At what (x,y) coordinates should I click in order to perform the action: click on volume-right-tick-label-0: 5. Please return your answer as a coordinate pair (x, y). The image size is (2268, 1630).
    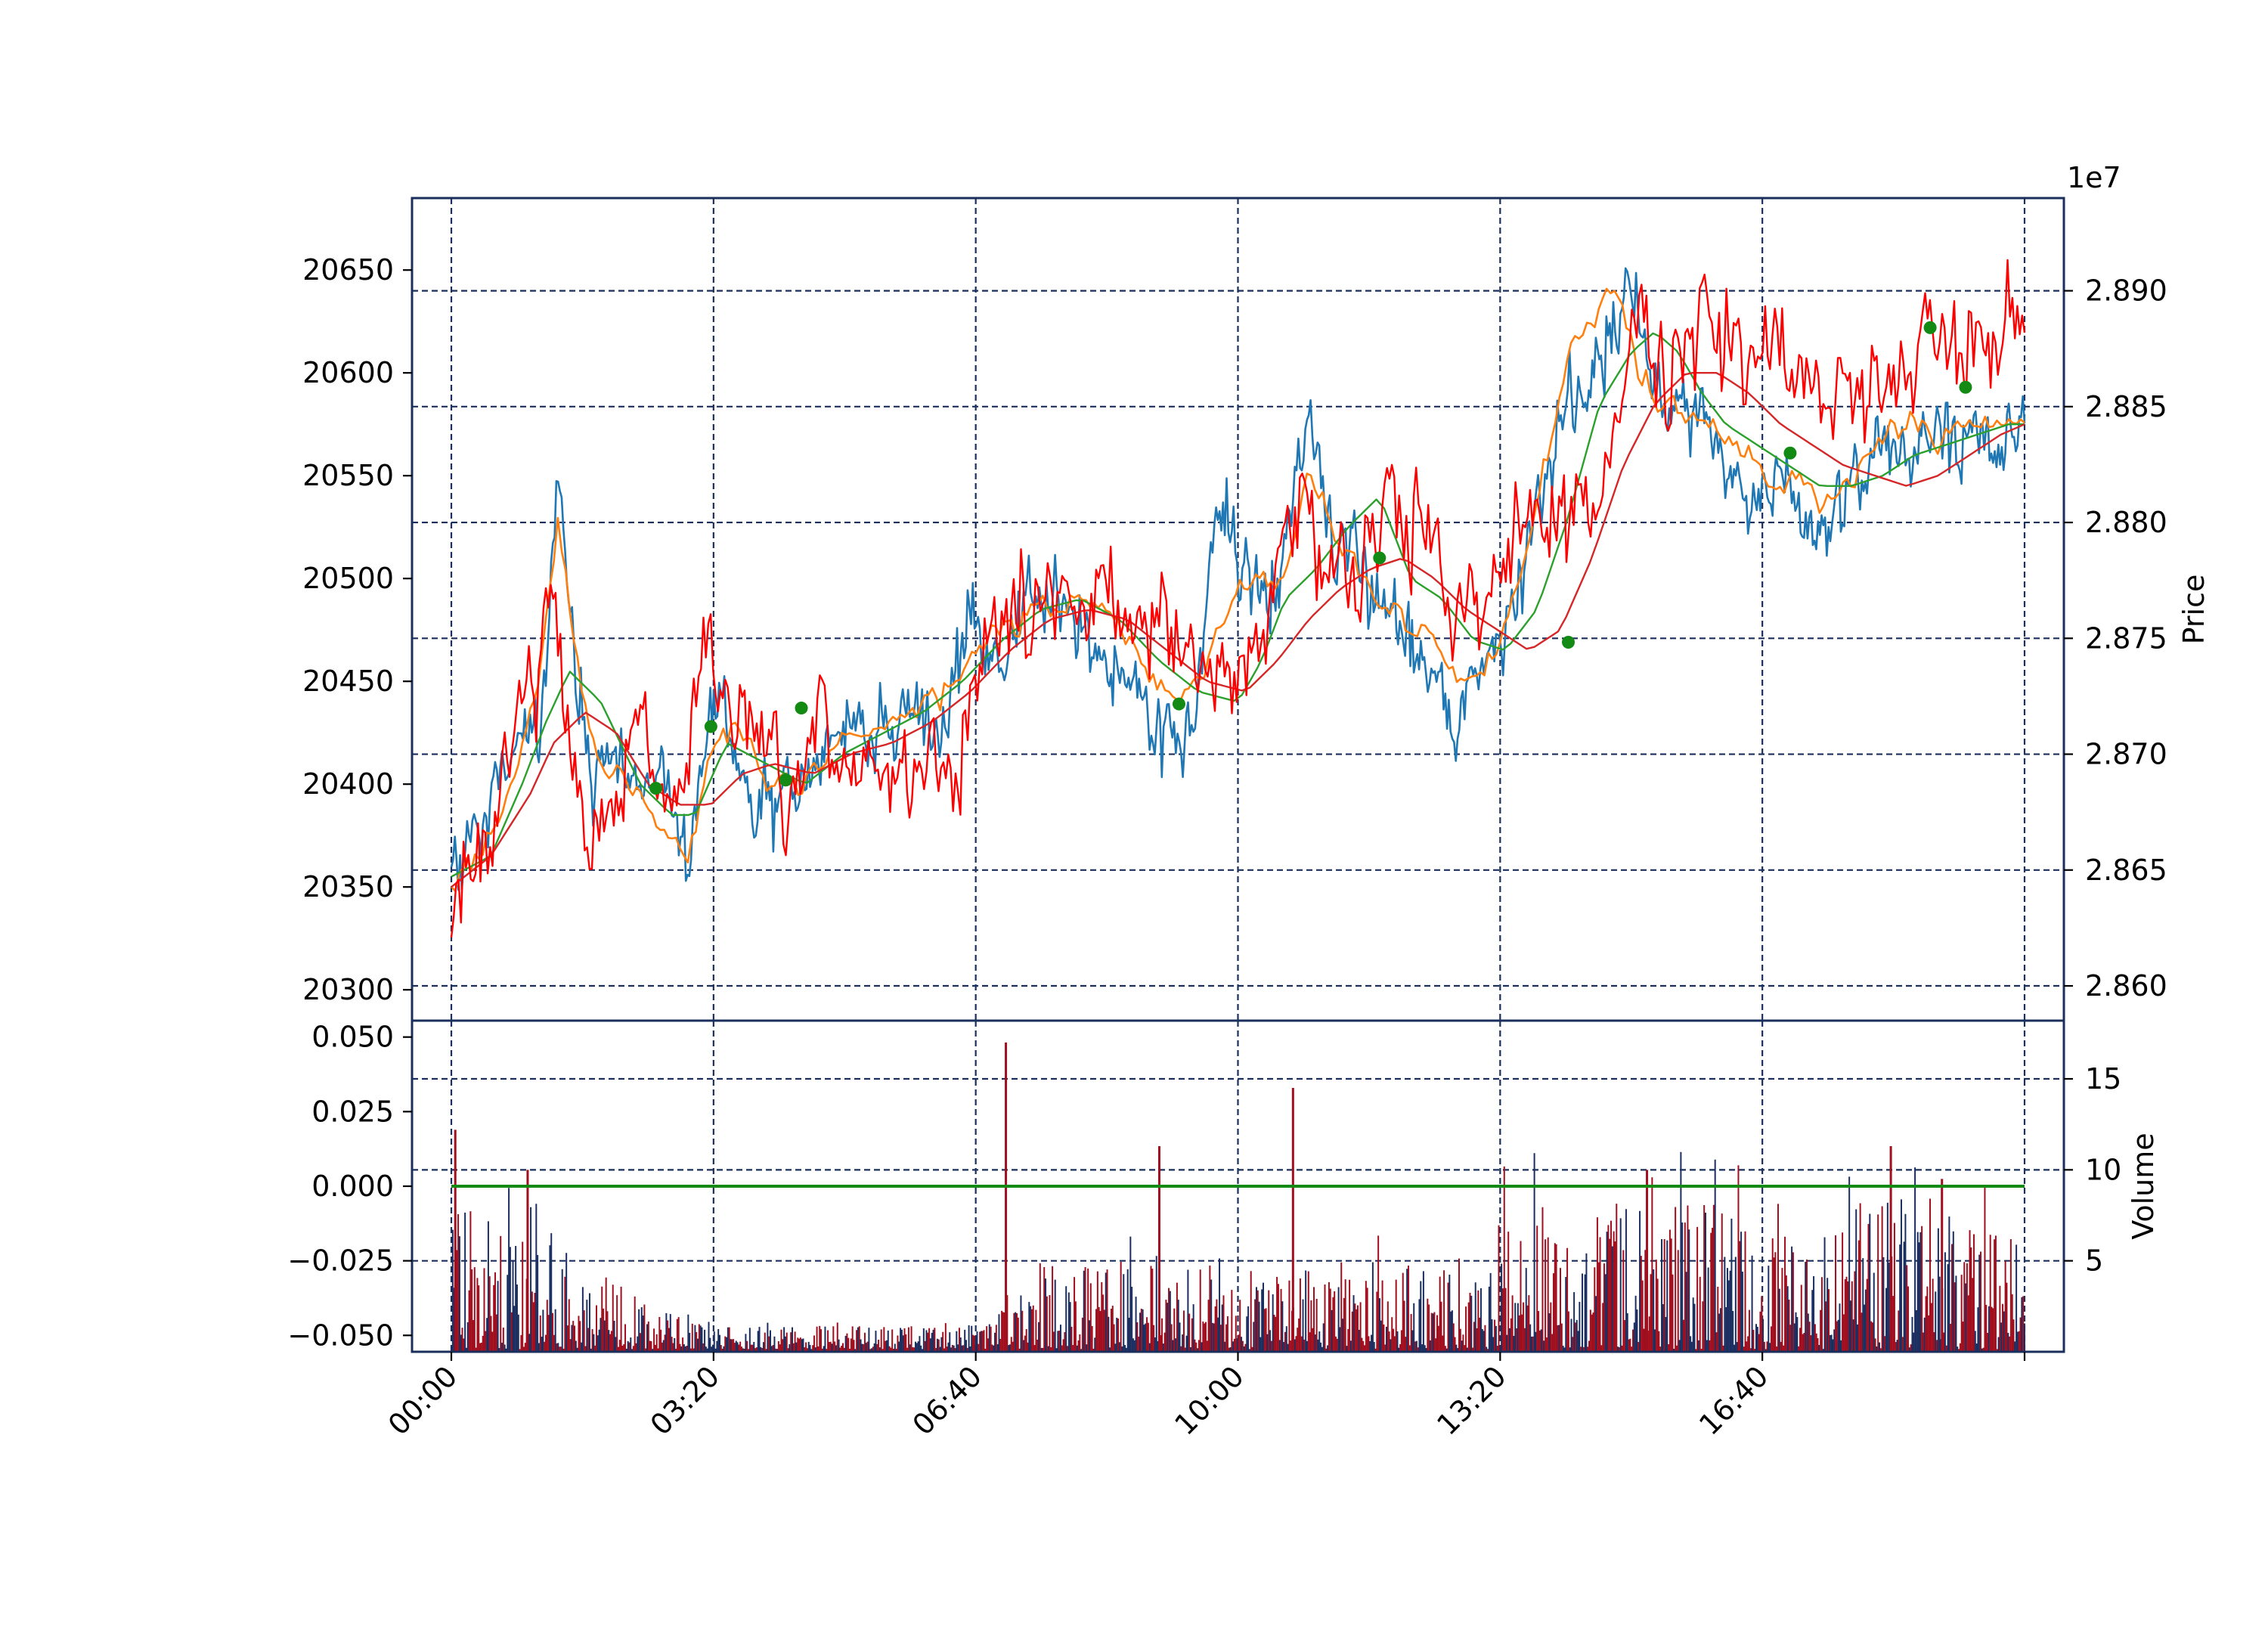
    Looking at the image, I should click on (2094, 1261).